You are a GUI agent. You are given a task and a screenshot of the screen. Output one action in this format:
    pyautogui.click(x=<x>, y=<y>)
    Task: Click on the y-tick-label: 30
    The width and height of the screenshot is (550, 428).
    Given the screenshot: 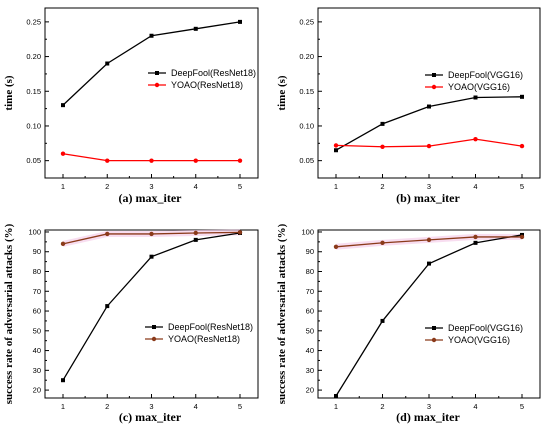 What is the action you would take?
    pyautogui.click(x=37, y=370)
    